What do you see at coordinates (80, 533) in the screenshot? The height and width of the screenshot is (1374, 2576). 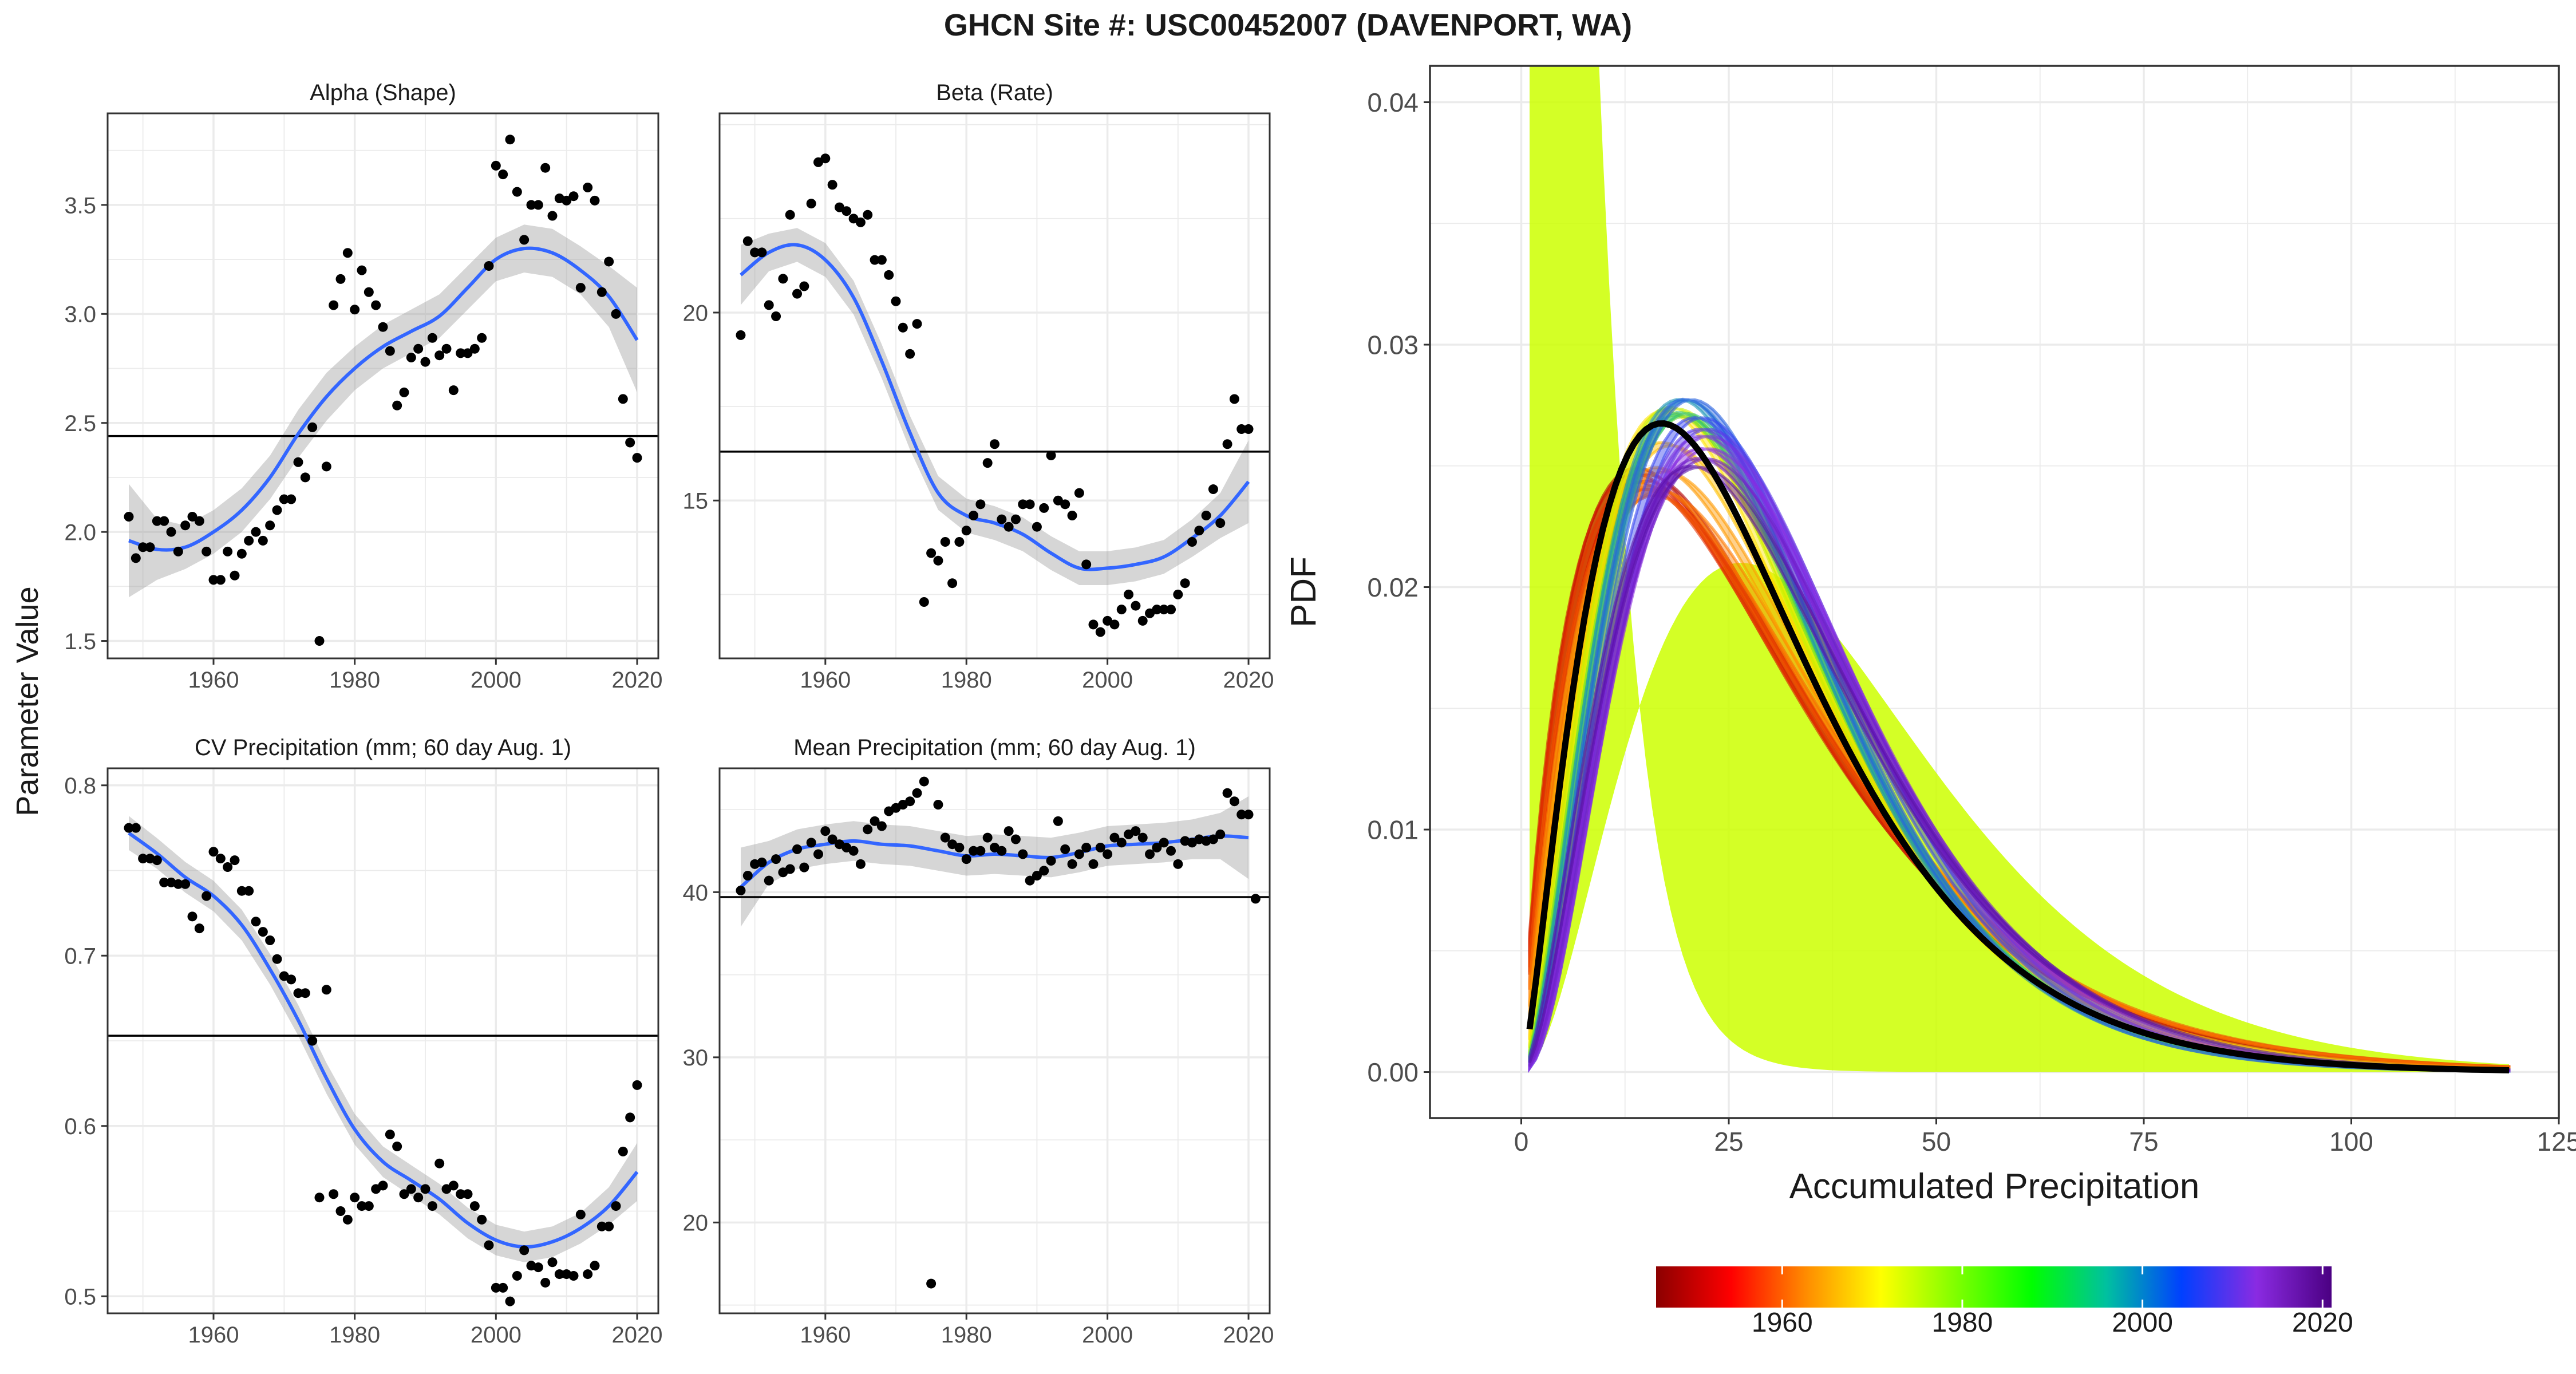 I see `y-tick-label: 2.0` at bounding box center [80, 533].